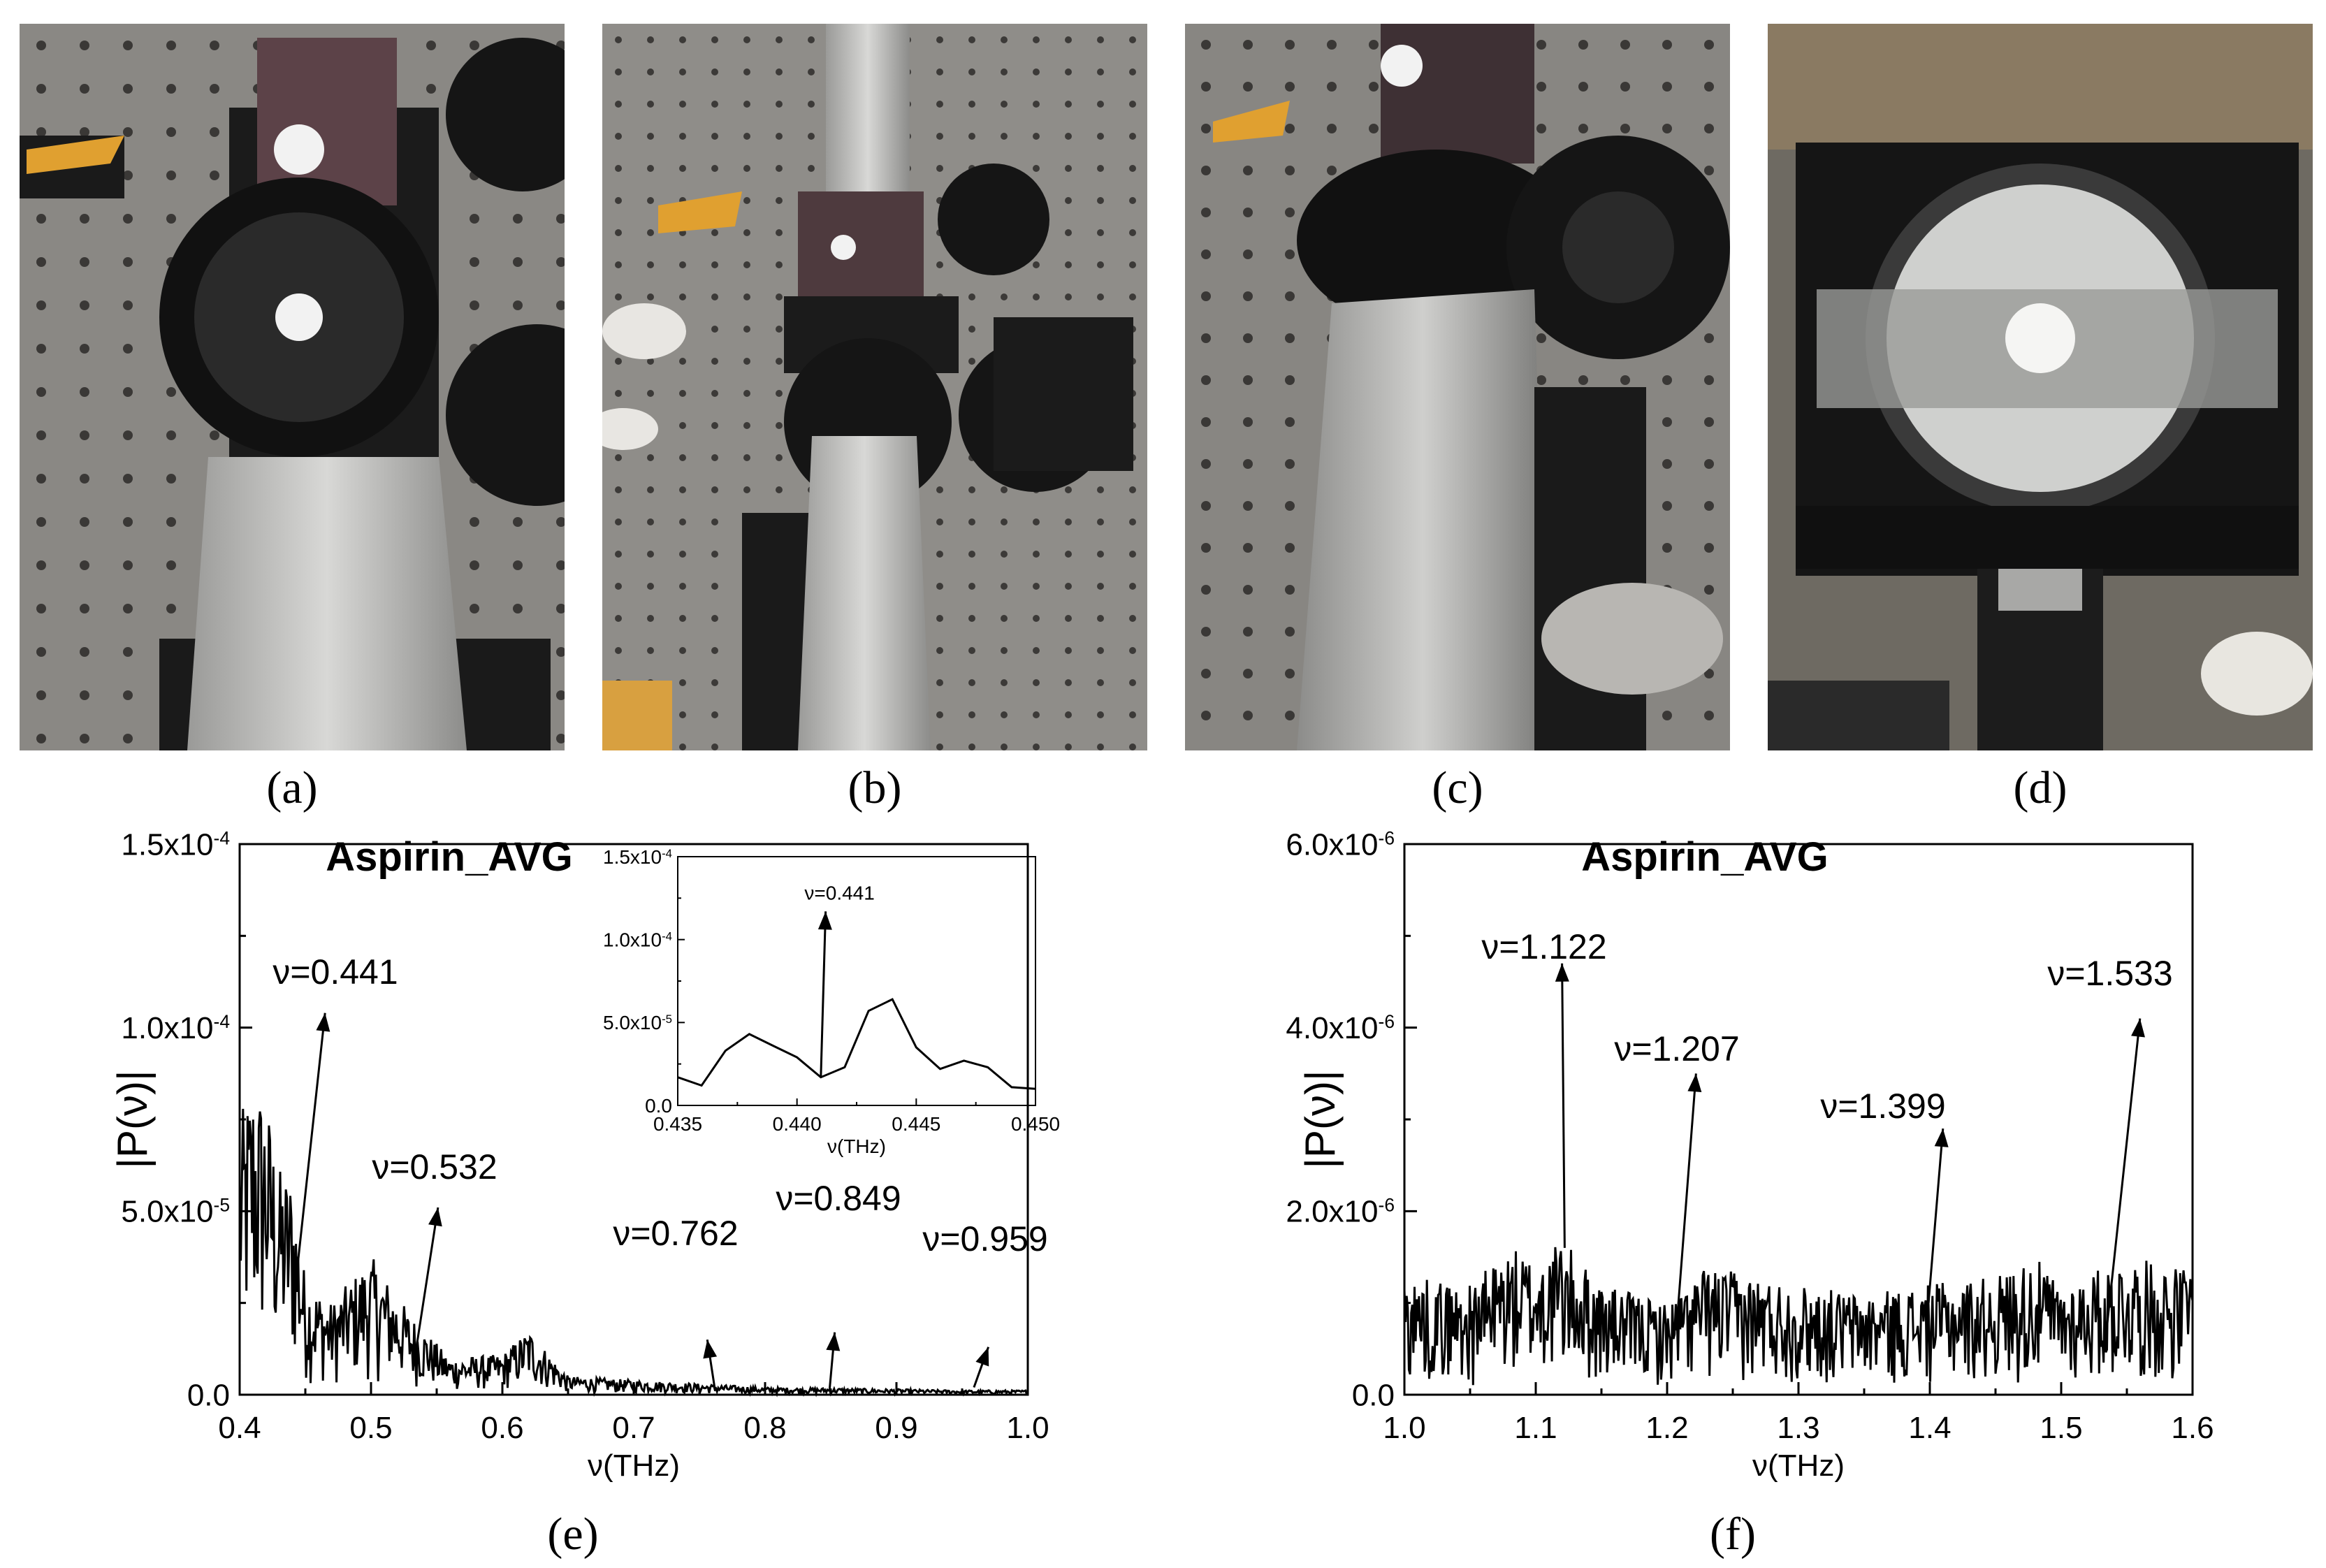 The height and width of the screenshot is (1568, 2326). I want to click on inset-annotation-arrow-head, so click(824, 920).